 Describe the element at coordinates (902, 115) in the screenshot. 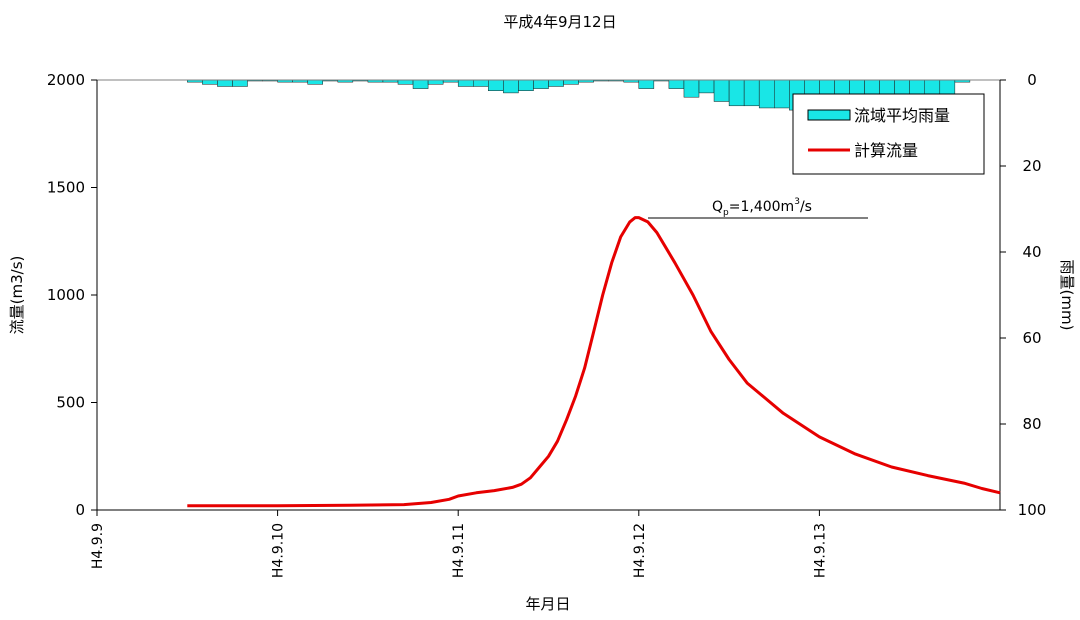

I see `legend-label-rainfall: 流域平均雨量` at that location.